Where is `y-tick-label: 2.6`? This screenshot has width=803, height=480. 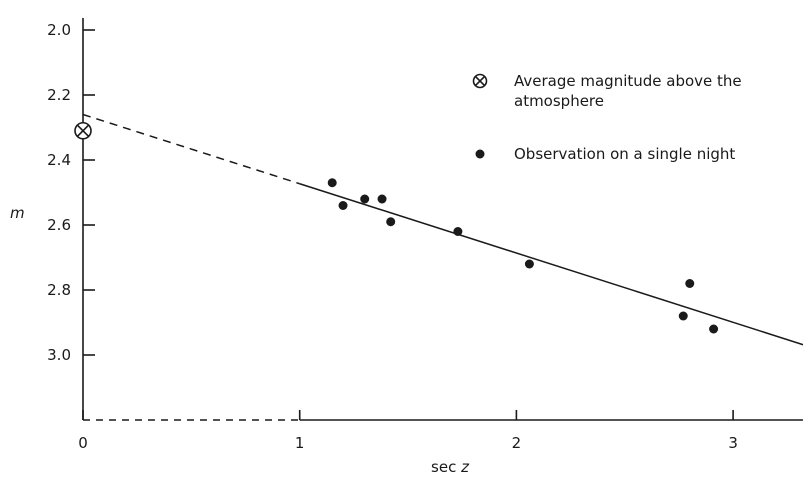 y-tick-label: 2.6 is located at coordinates (59, 225).